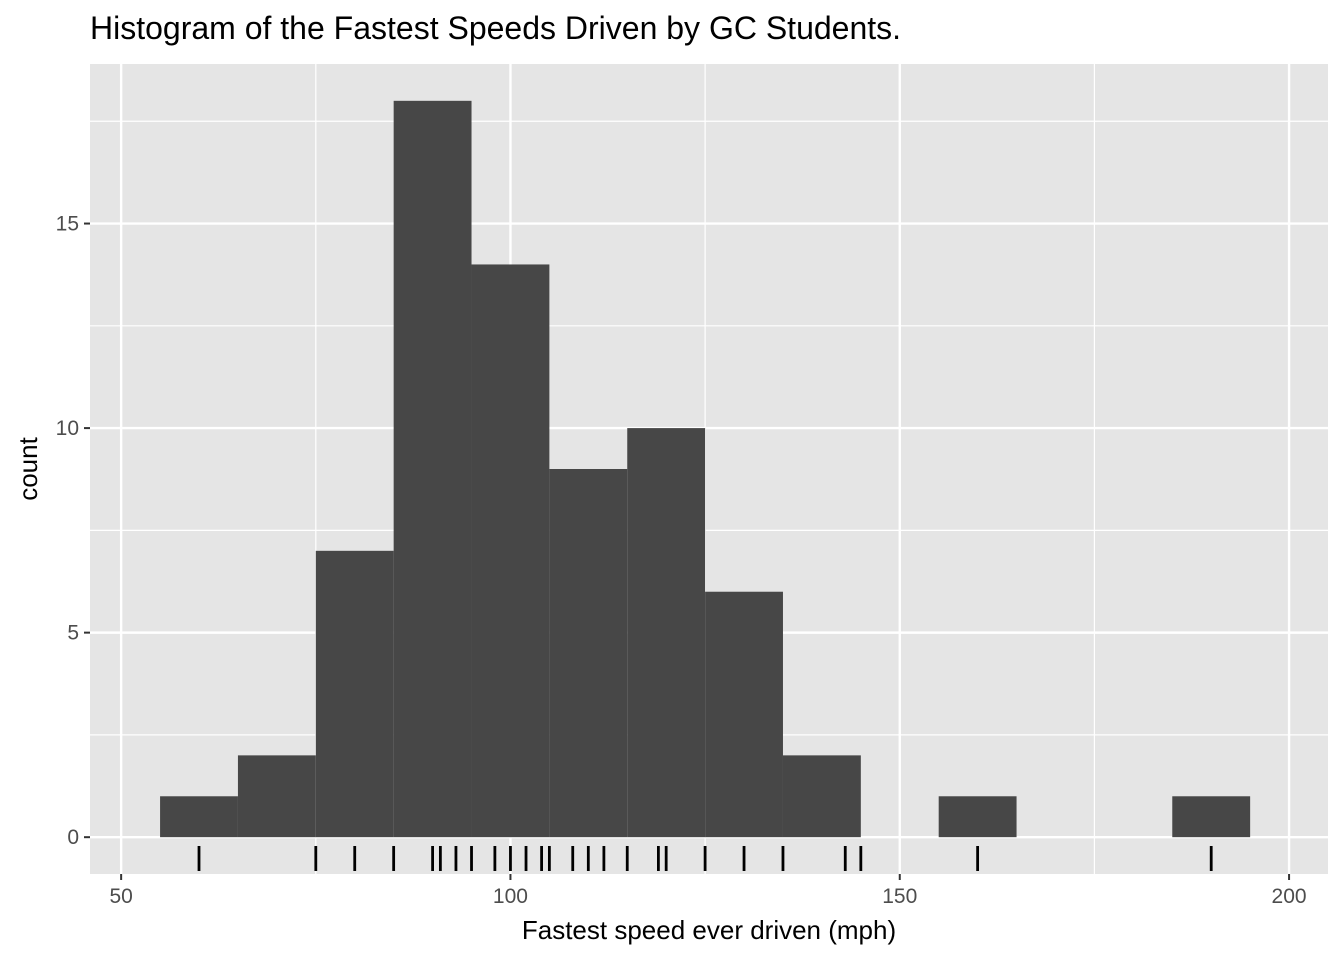  I want to click on y-tick-label: 0, so click(73, 837).